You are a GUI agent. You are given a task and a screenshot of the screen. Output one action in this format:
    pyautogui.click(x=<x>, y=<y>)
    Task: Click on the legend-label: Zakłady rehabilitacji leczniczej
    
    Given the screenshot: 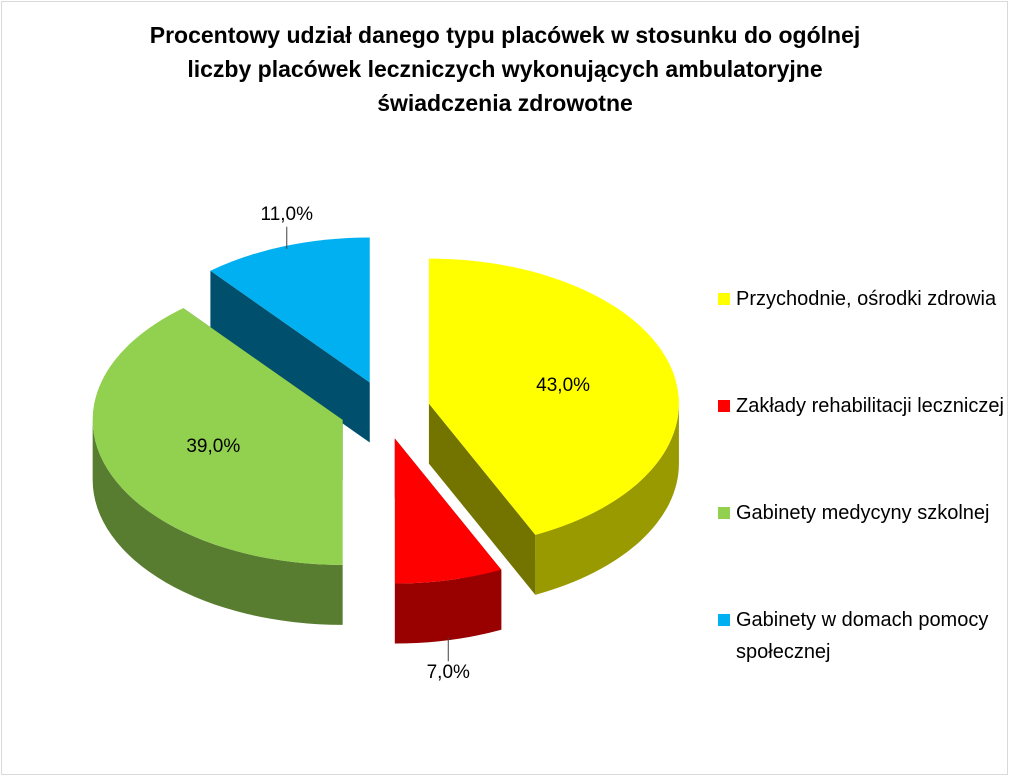 What is the action you would take?
    pyautogui.click(x=870, y=406)
    